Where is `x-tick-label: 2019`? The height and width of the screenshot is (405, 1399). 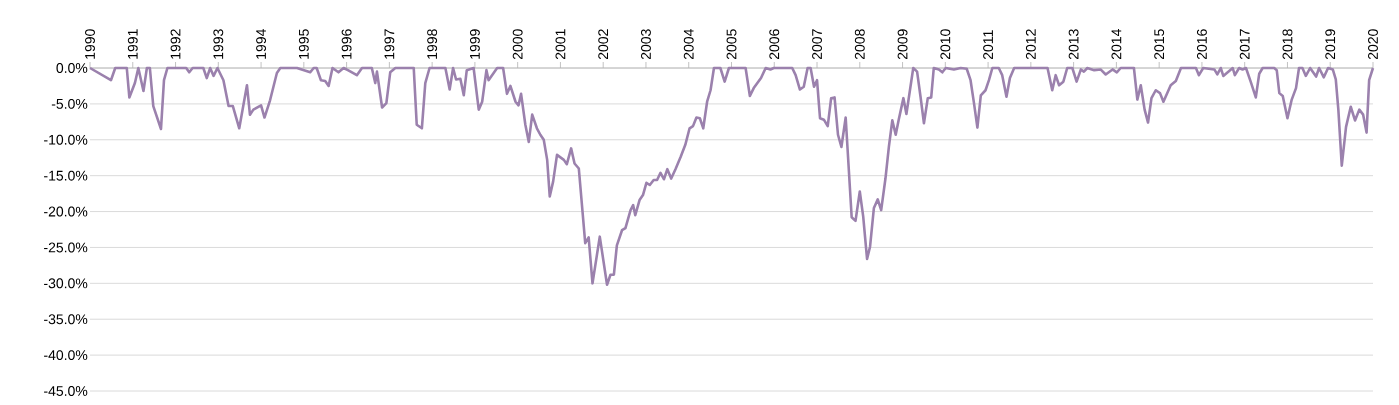
x-tick-label: 2019 is located at coordinates (1330, 44).